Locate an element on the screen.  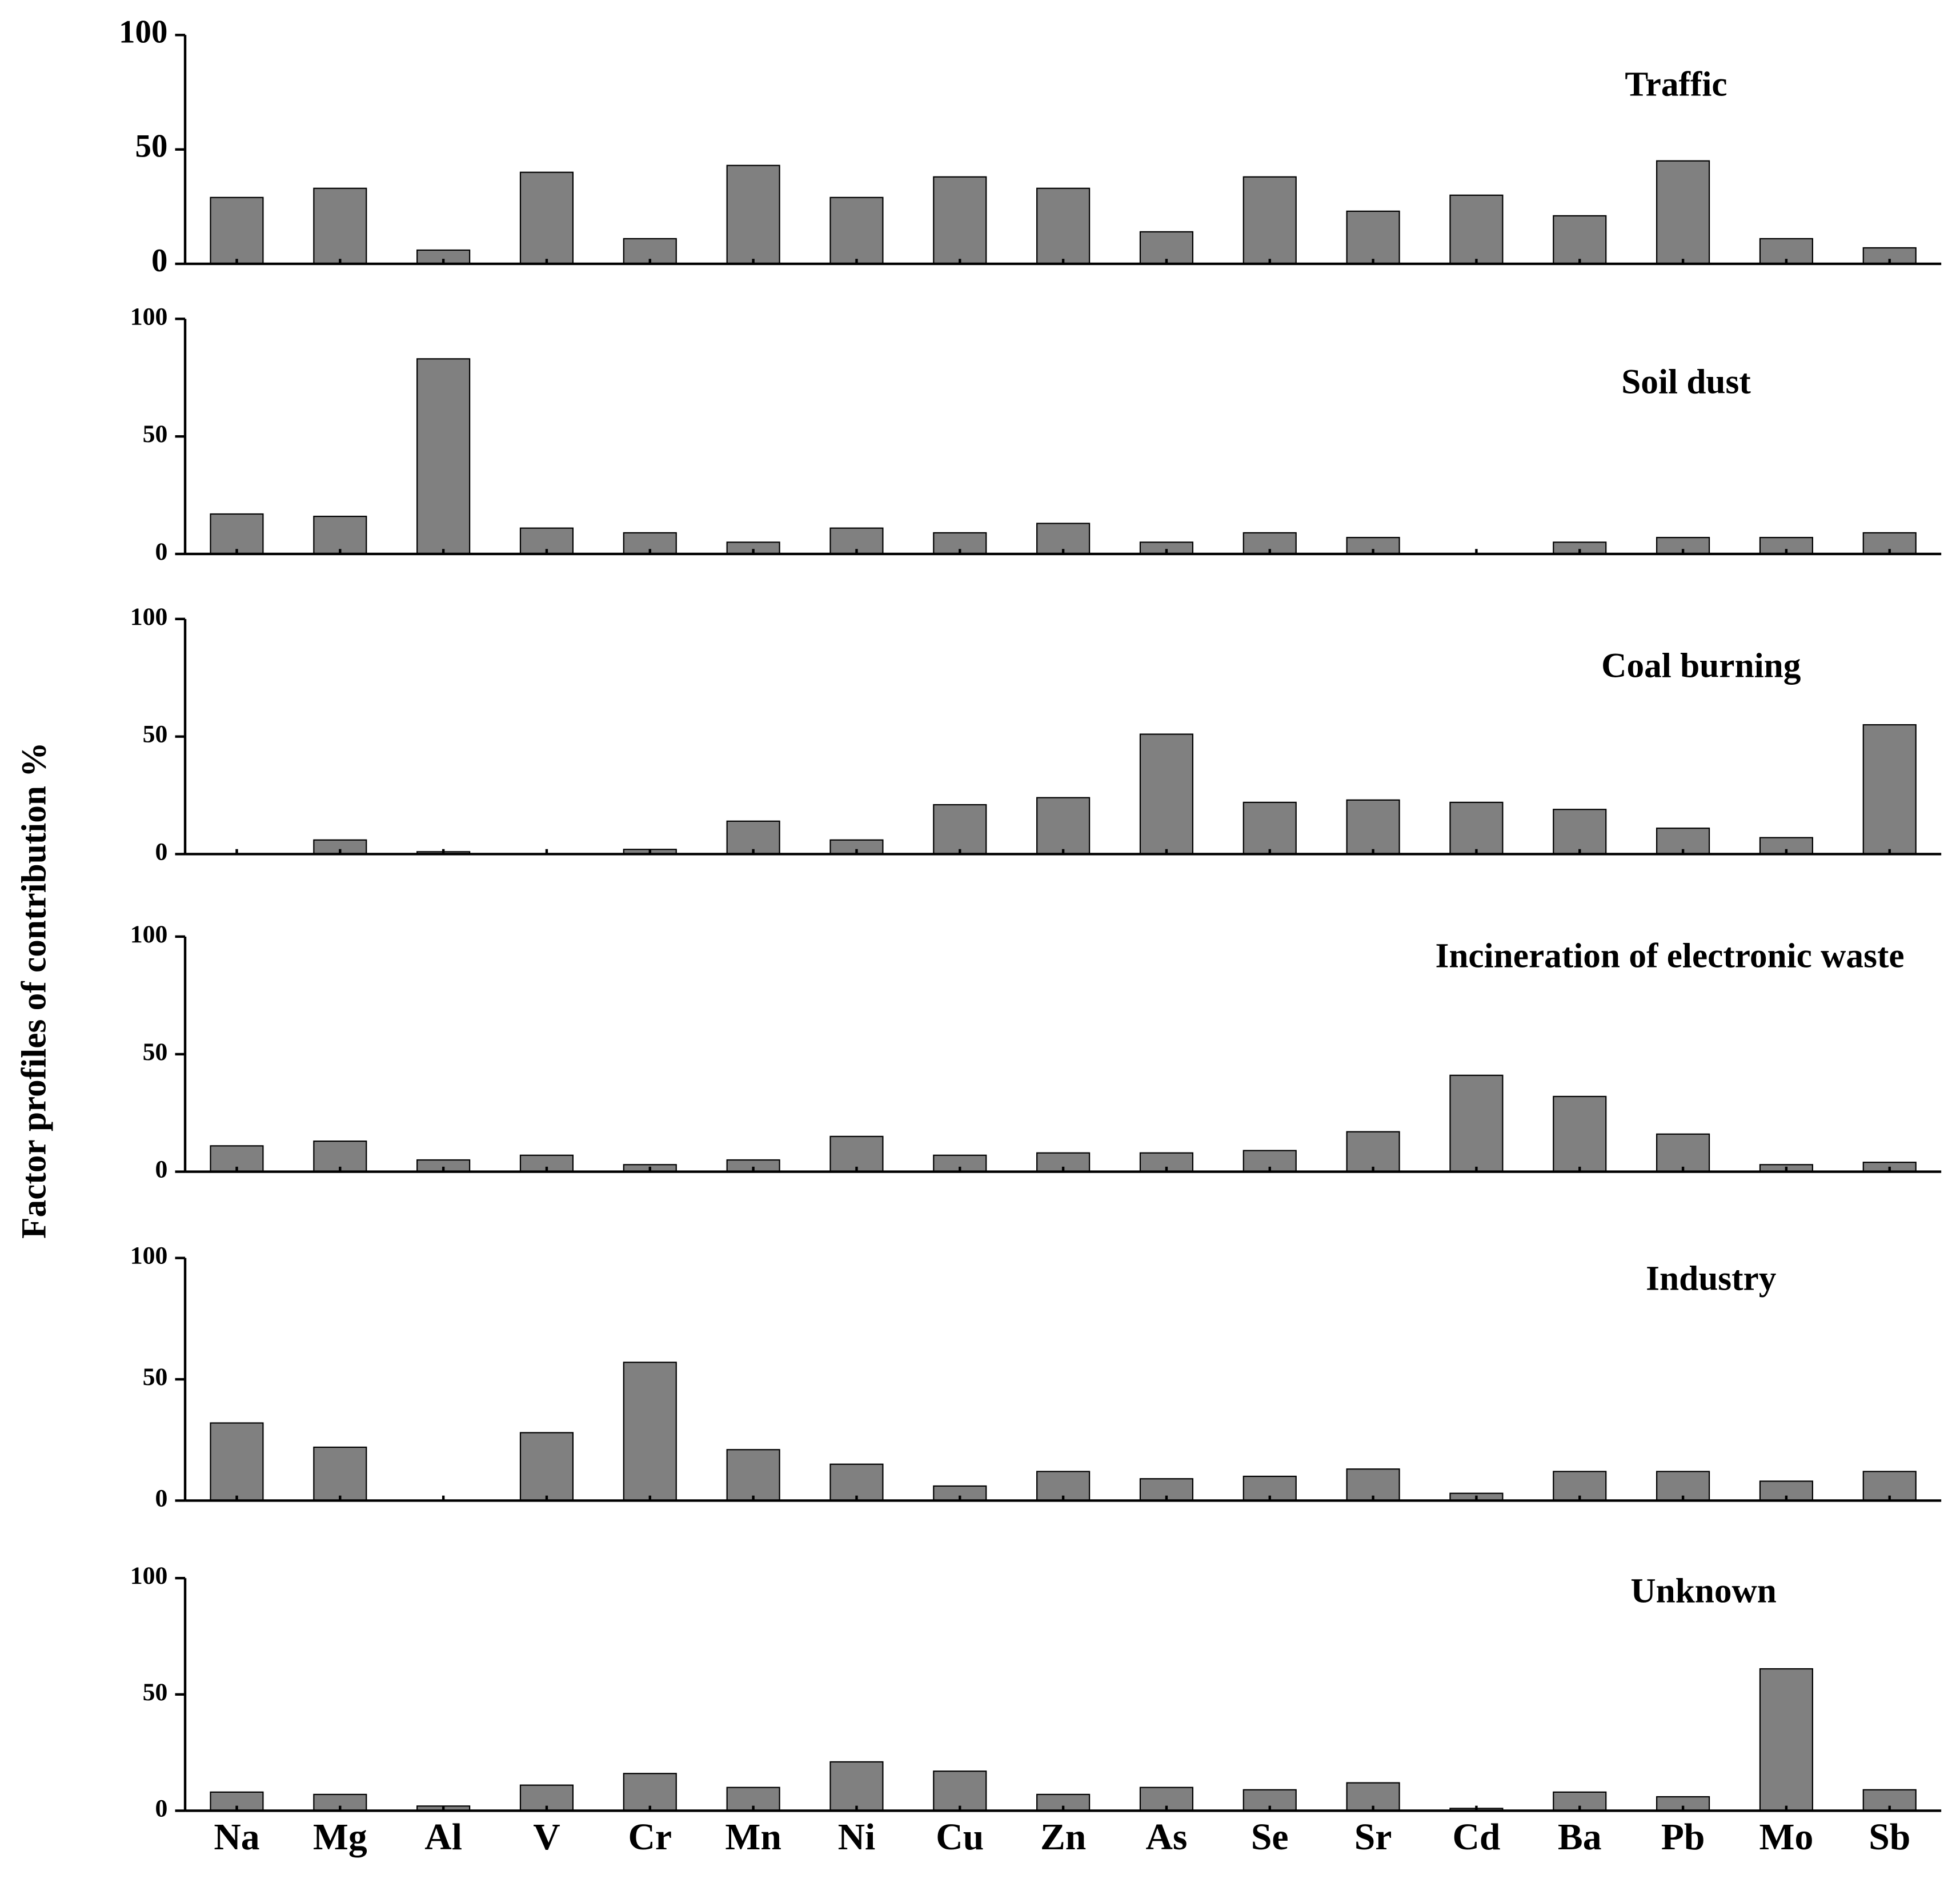
x-tick-label: Sb is located at coordinates (1889, 1837).